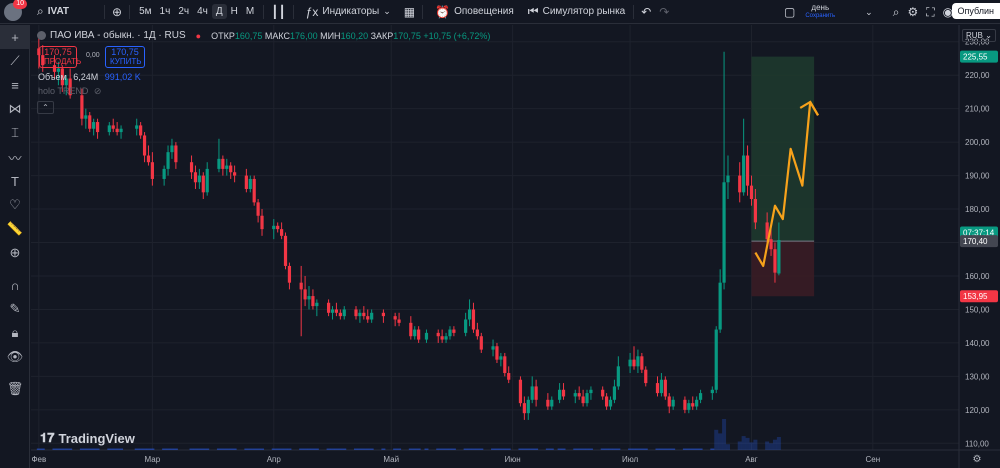 Image resolution: width=1000 pixels, height=468 pixels. What do you see at coordinates (15, 132) in the screenshot?
I see `measure-text-icon: ⌶` at bounding box center [15, 132].